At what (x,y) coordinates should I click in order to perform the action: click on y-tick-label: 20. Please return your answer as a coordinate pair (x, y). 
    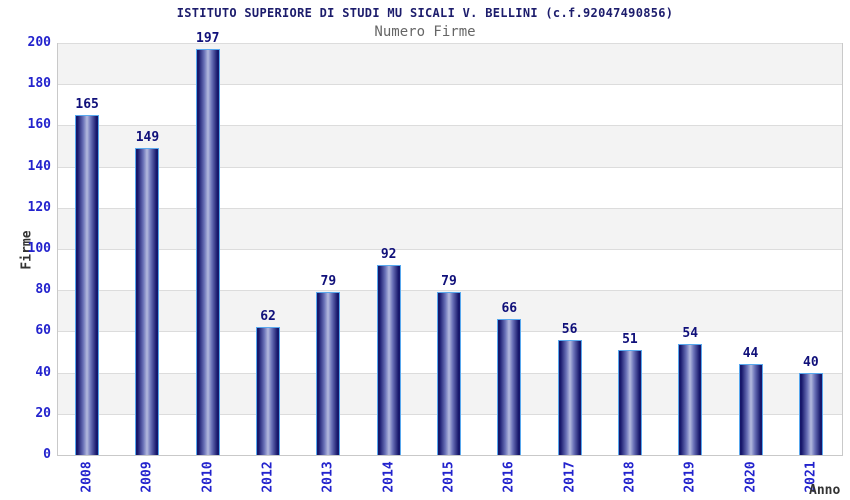
    Looking at the image, I should click on (43, 413).